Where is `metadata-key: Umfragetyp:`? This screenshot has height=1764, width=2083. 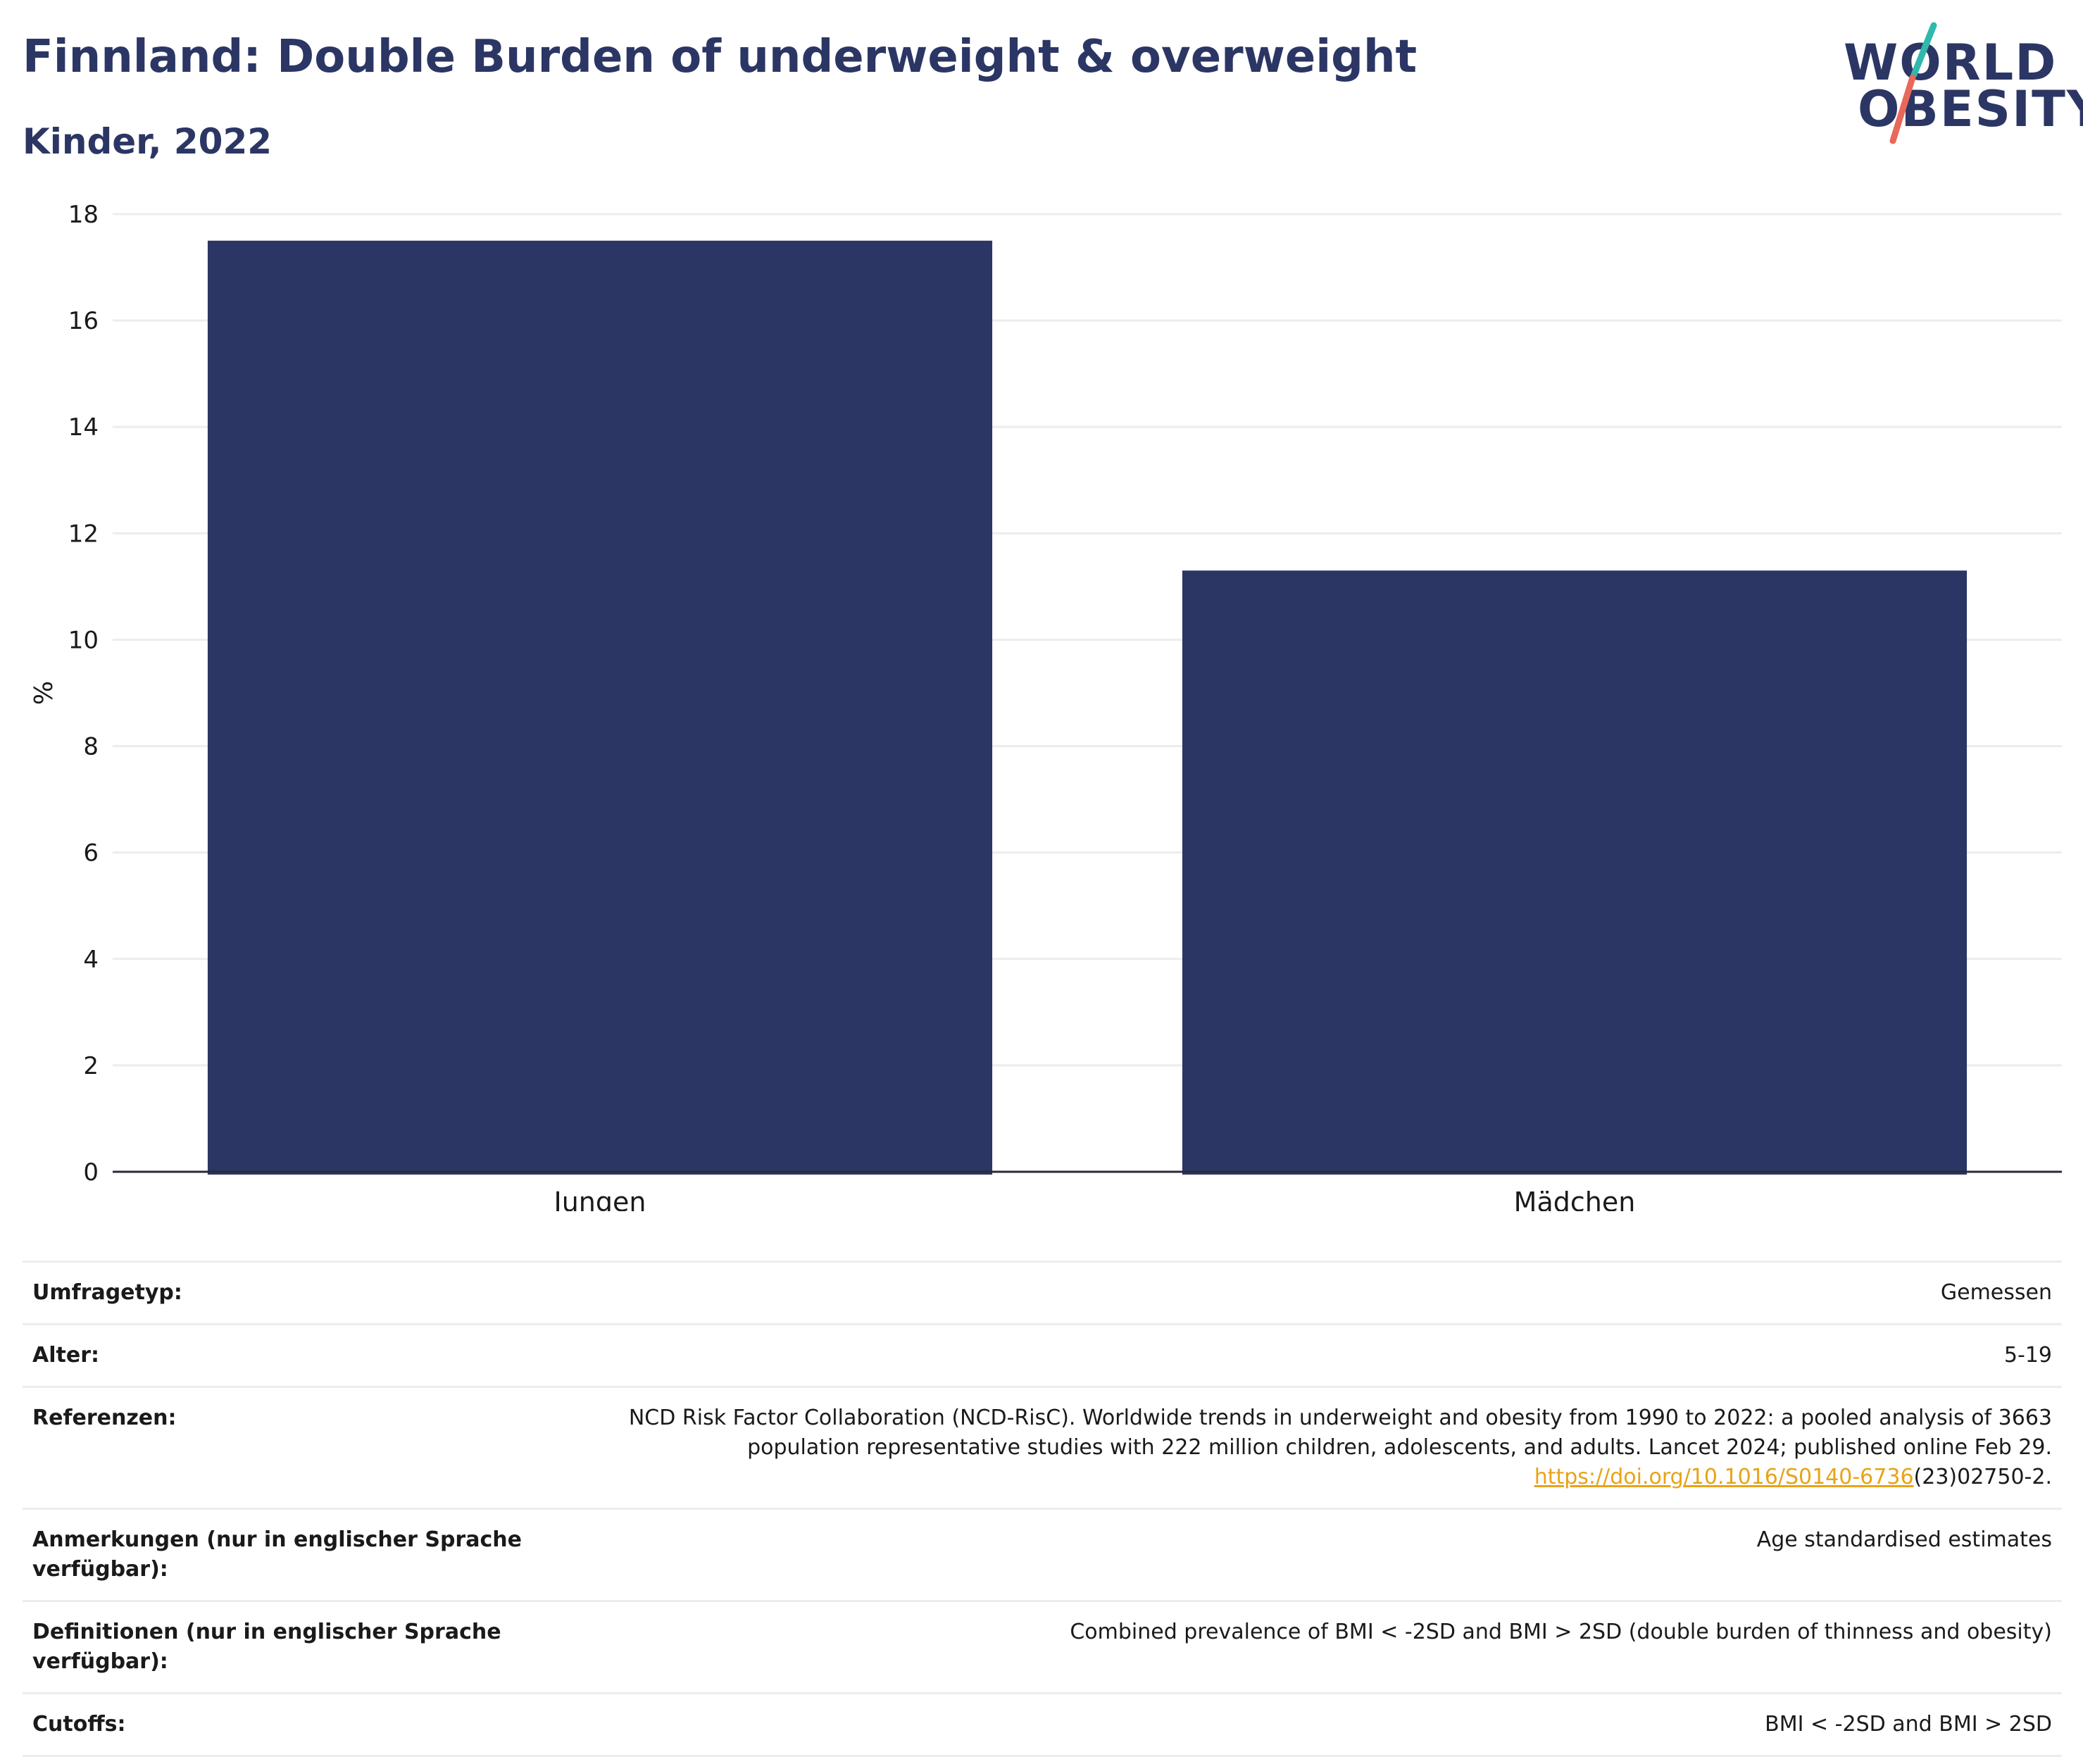 metadata-key: Umfragetyp: is located at coordinates (279, 1293).